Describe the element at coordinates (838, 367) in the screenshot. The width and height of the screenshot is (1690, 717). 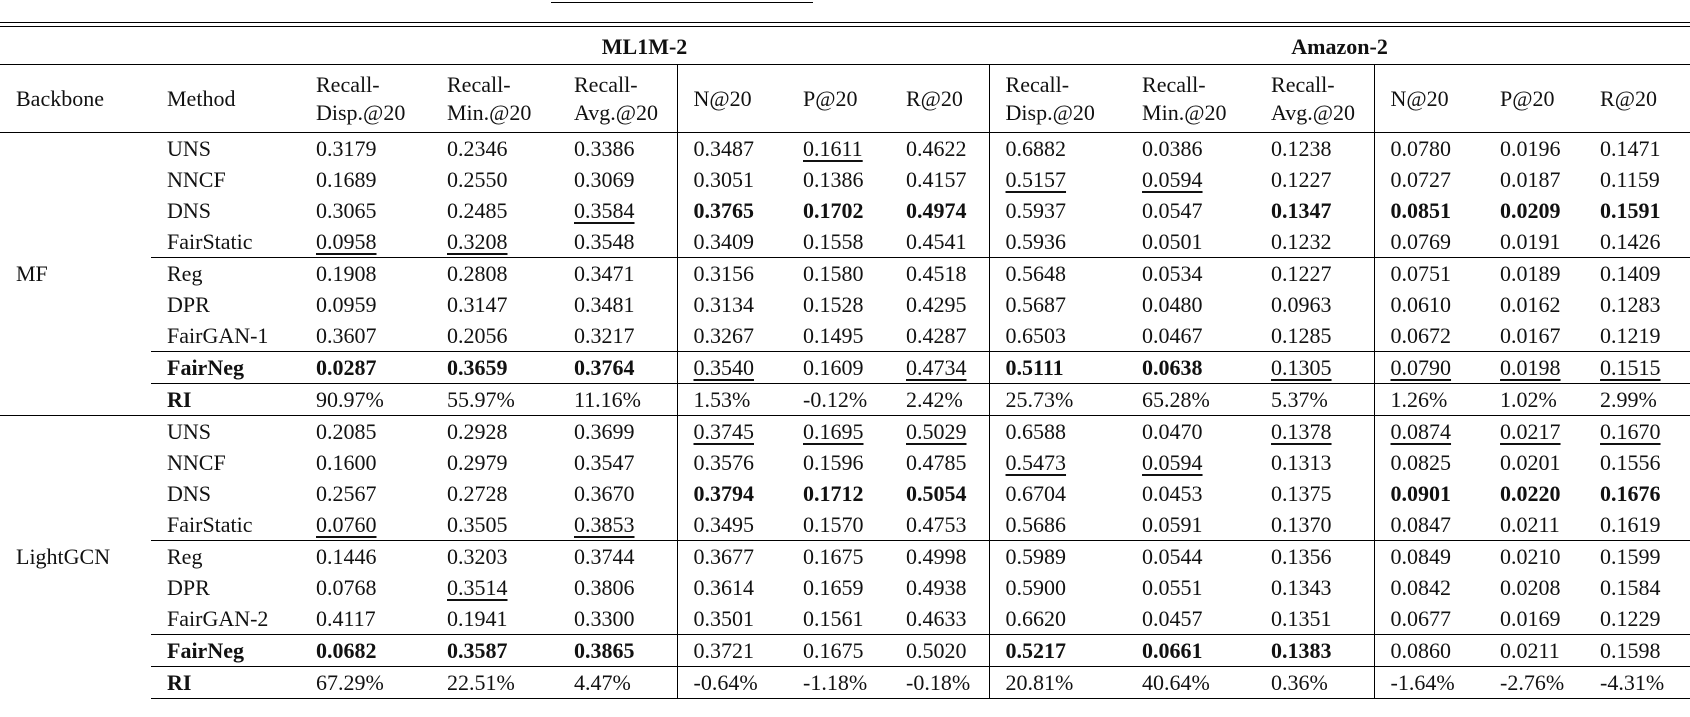
I see `value-cell: 0.1609` at that location.